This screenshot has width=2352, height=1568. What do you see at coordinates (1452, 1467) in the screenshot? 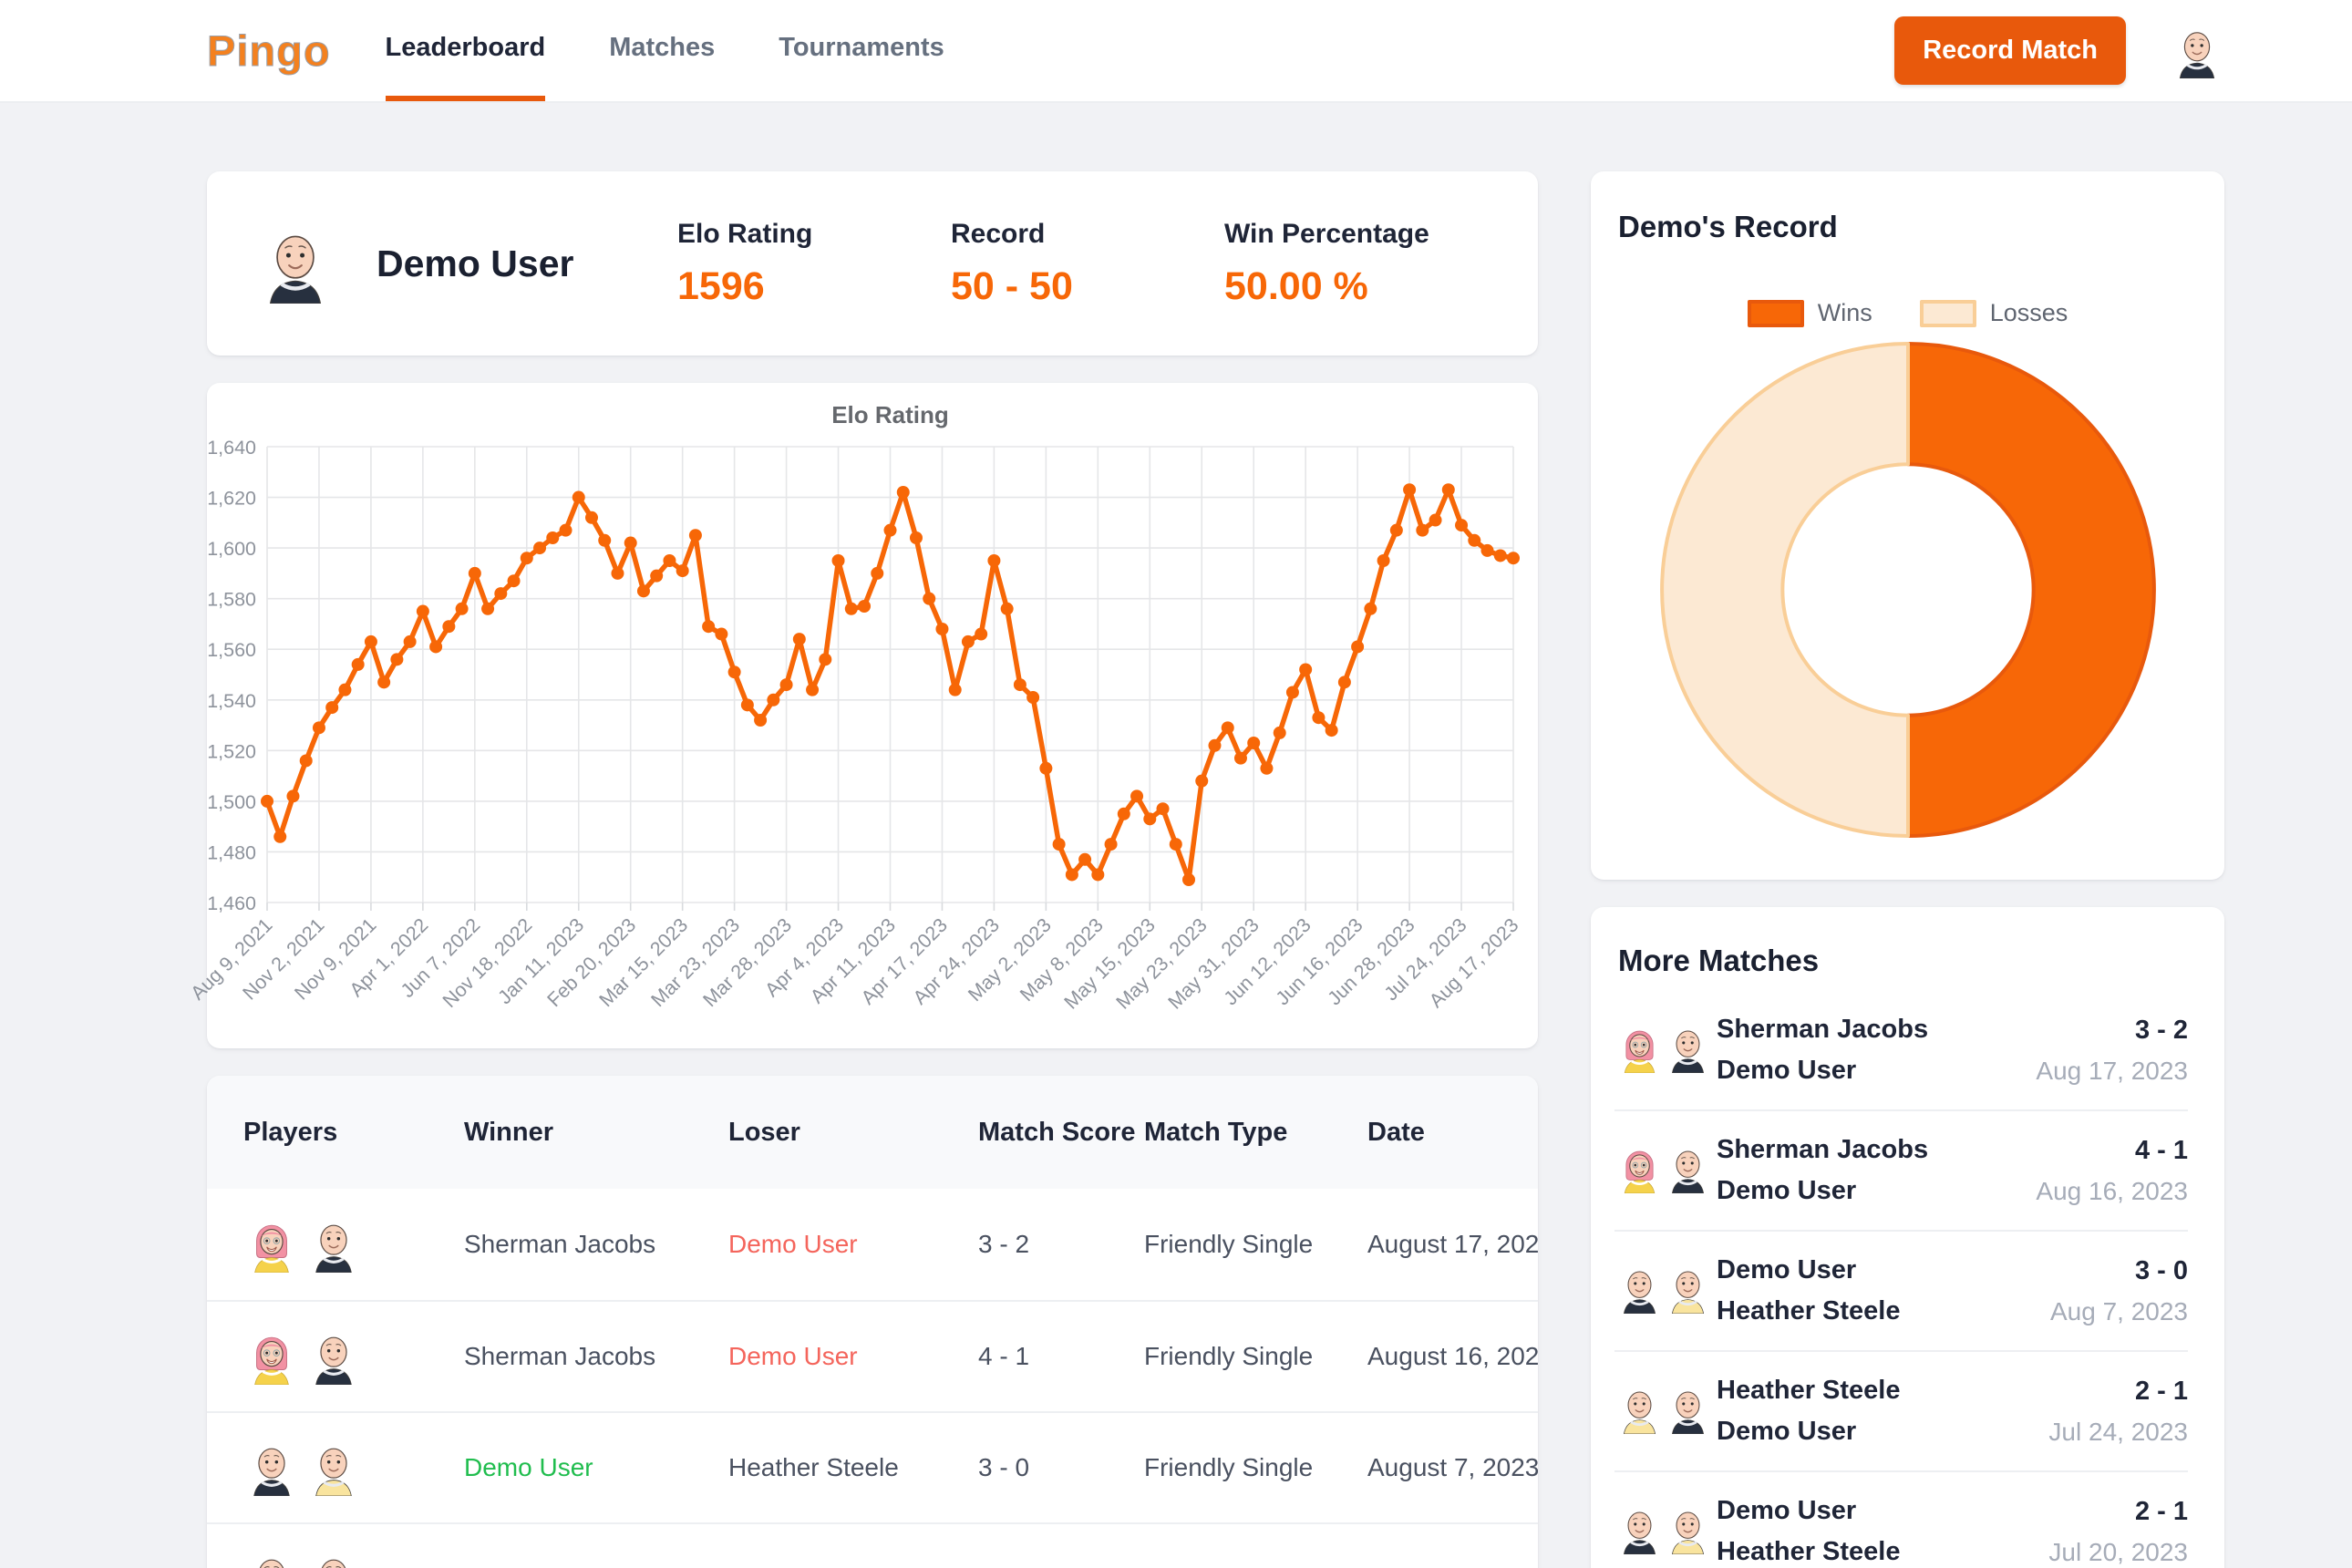
I see `match-date: August 7, 2023` at bounding box center [1452, 1467].